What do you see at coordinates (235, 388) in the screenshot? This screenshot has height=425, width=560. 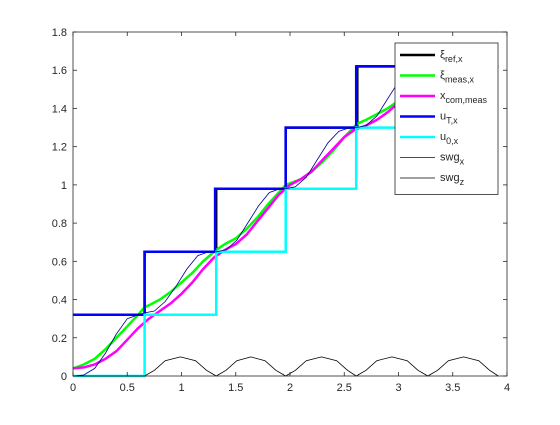 I see `x-tick-label: 1.5` at bounding box center [235, 388].